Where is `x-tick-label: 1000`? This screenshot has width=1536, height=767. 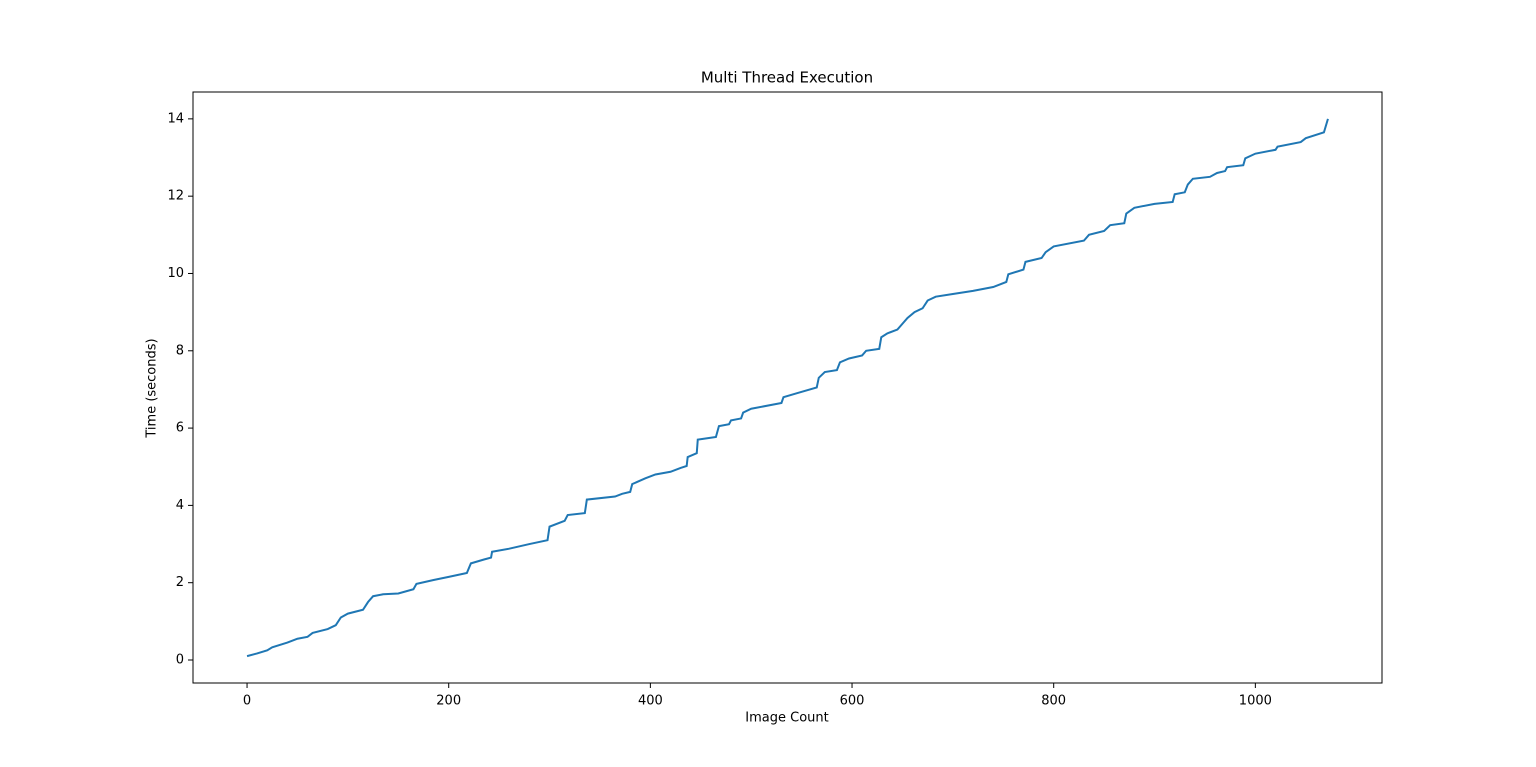
x-tick-label: 1000 is located at coordinates (1255, 701).